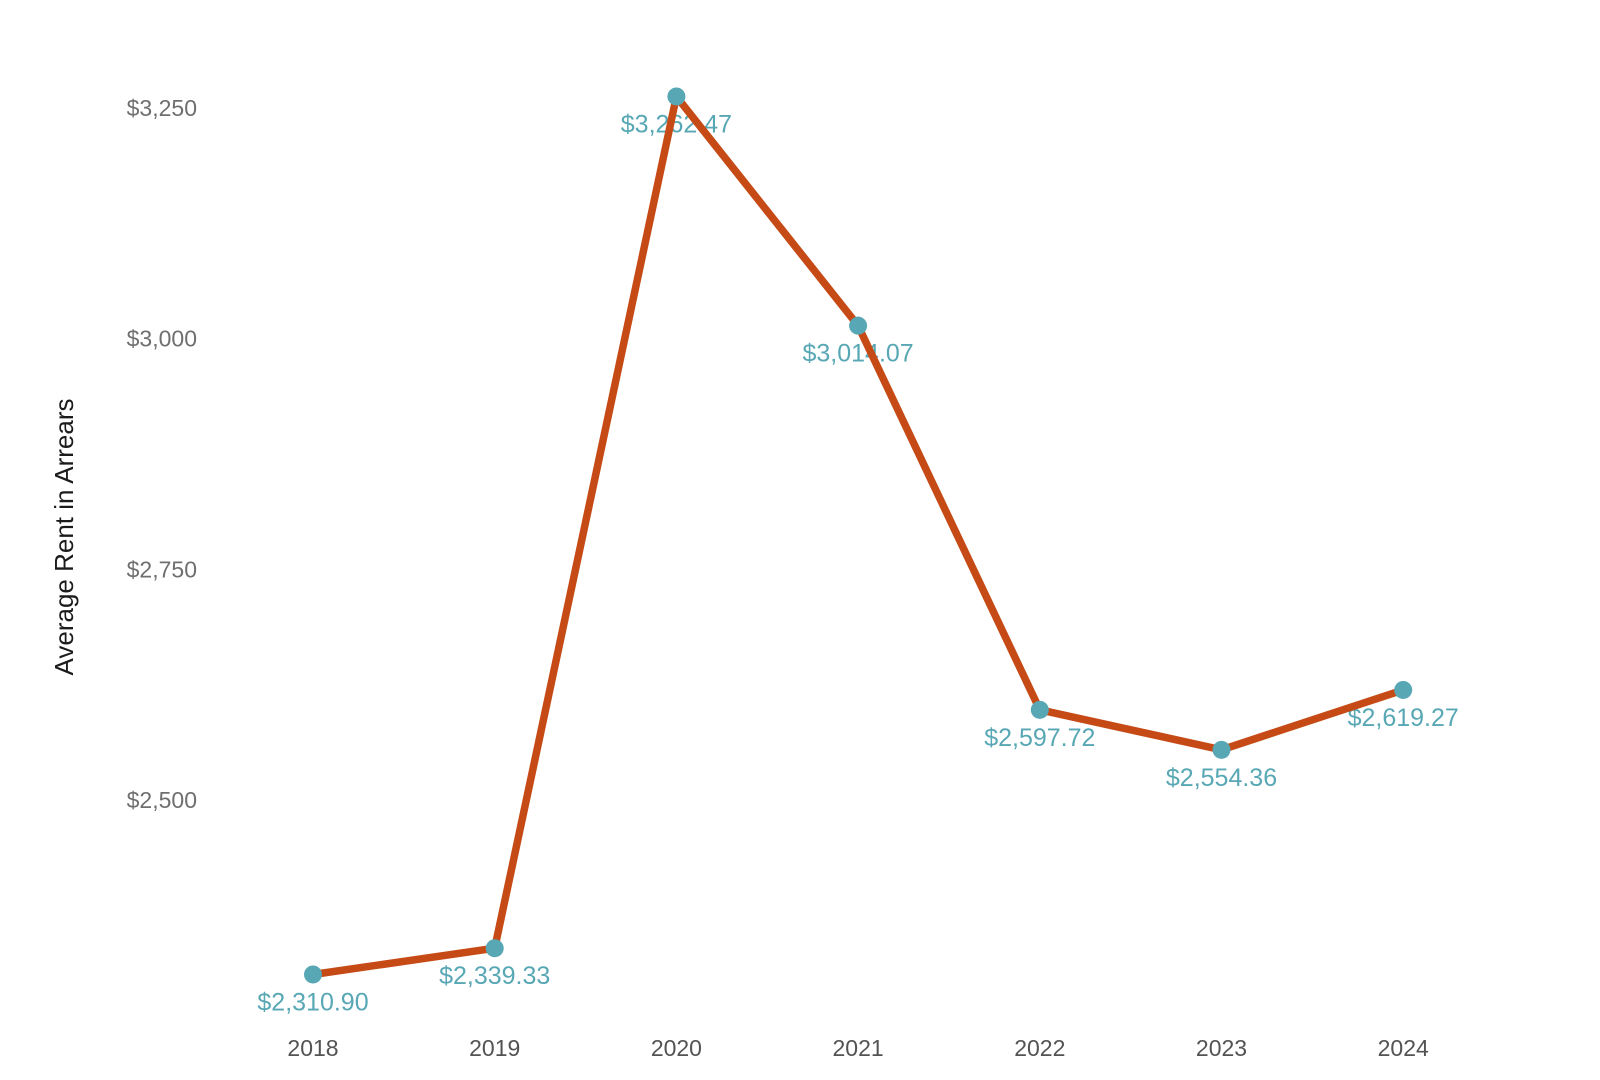  I want to click on y-axis-tick-label: $3,250, so click(162, 108).